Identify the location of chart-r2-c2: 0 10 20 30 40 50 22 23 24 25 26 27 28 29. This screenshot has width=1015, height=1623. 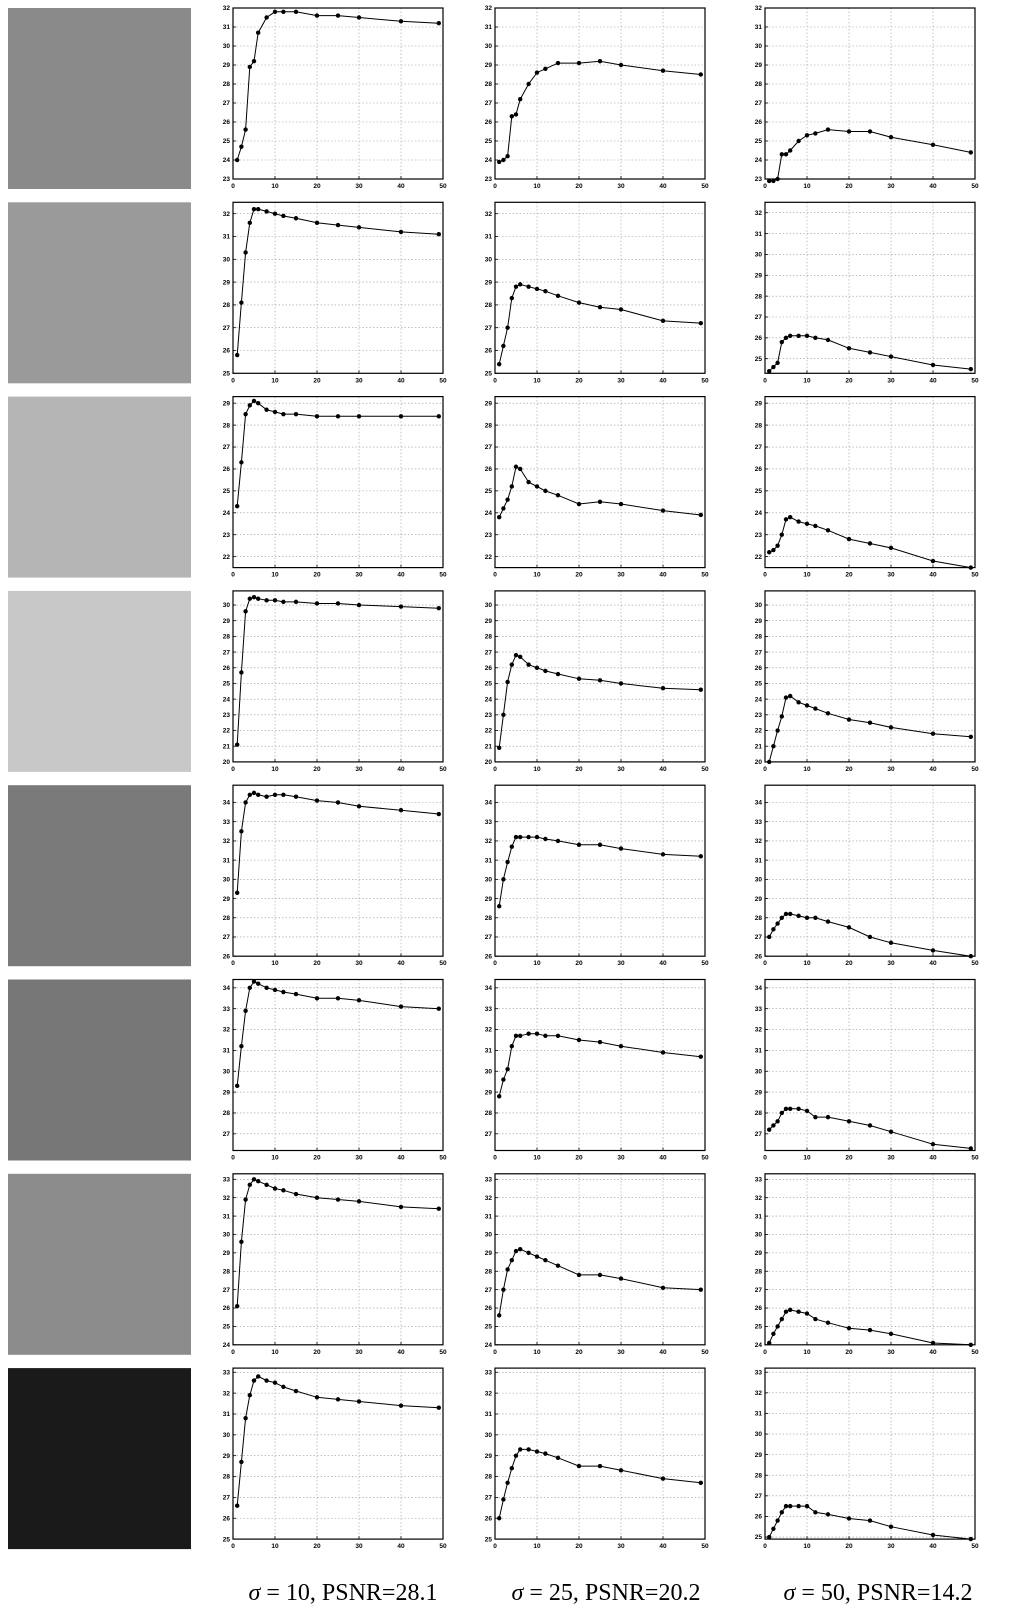
(867, 487).